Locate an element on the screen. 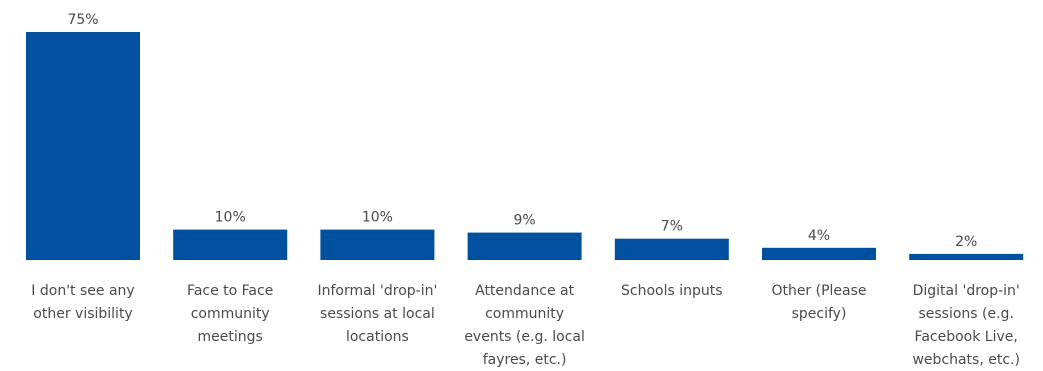  category-label-line: I don't see any is located at coordinates (82, 291).